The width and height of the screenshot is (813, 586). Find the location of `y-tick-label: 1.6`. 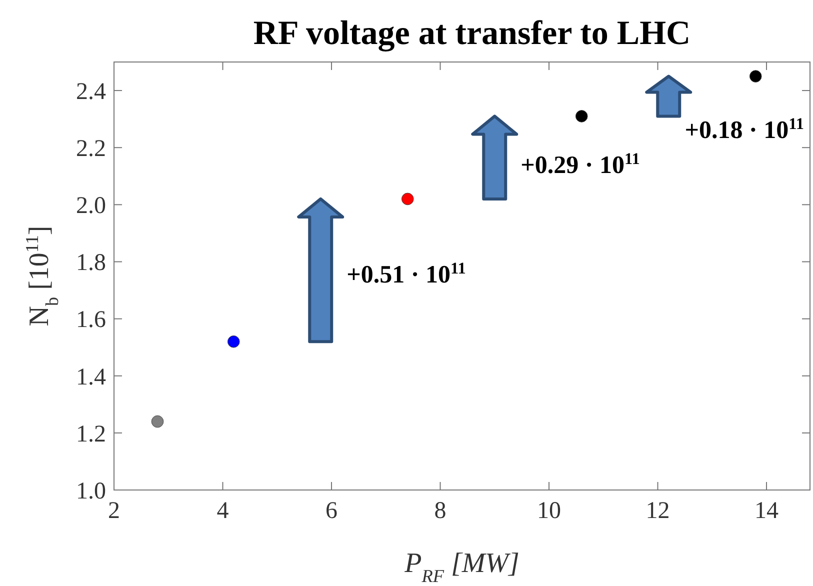

y-tick-label: 1.6 is located at coordinates (91, 320).